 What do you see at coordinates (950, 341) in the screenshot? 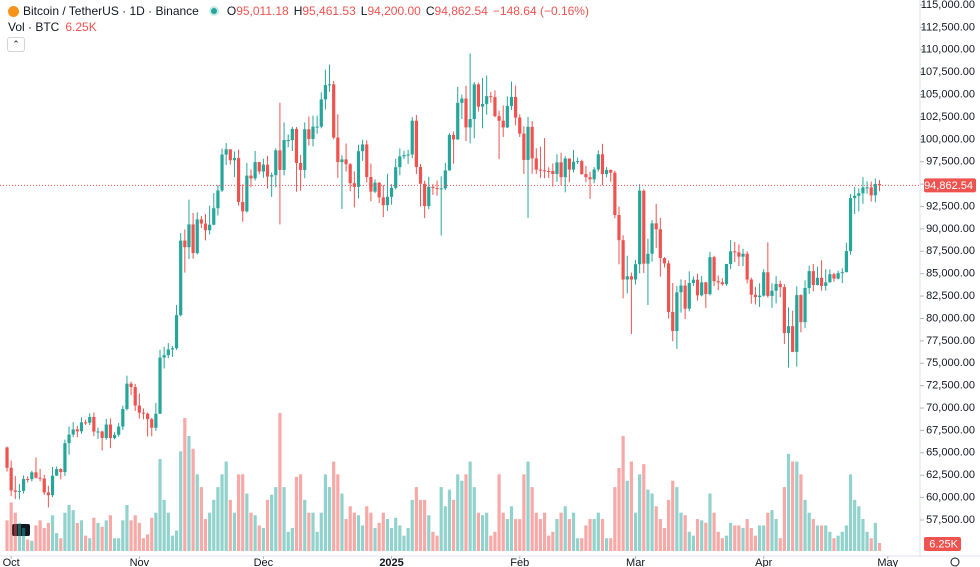
I see `y-tick-label: 77,500.00` at bounding box center [950, 341].